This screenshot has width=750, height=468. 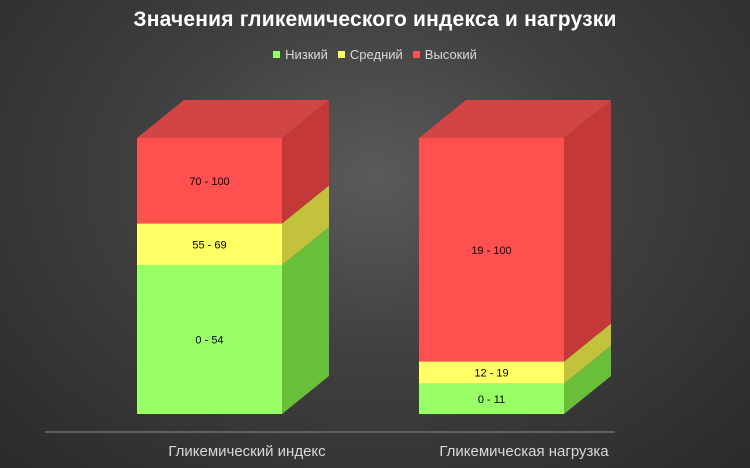 I want to click on legend-item-1: Средний, so click(x=370, y=54).